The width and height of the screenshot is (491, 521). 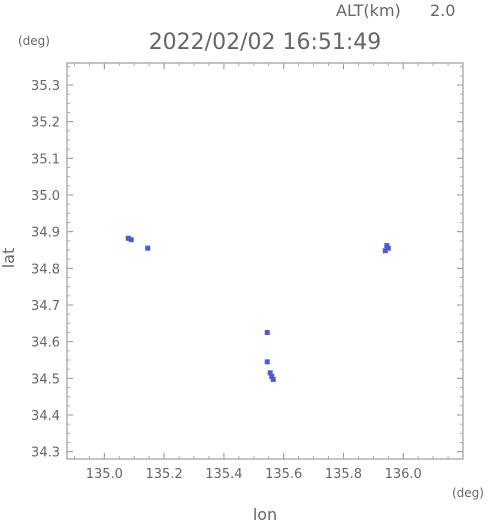 I want to click on x-tick-label: 135.2, so click(x=164, y=474).